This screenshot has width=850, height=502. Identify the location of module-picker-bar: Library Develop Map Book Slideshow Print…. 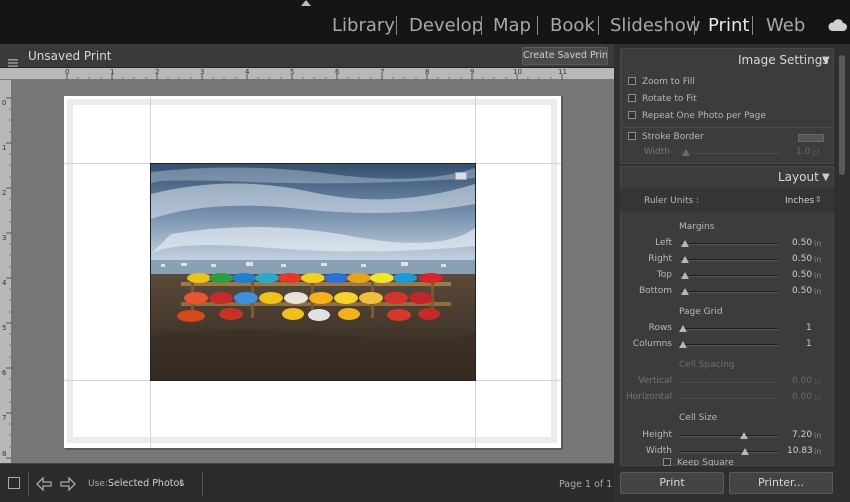
(425, 22).